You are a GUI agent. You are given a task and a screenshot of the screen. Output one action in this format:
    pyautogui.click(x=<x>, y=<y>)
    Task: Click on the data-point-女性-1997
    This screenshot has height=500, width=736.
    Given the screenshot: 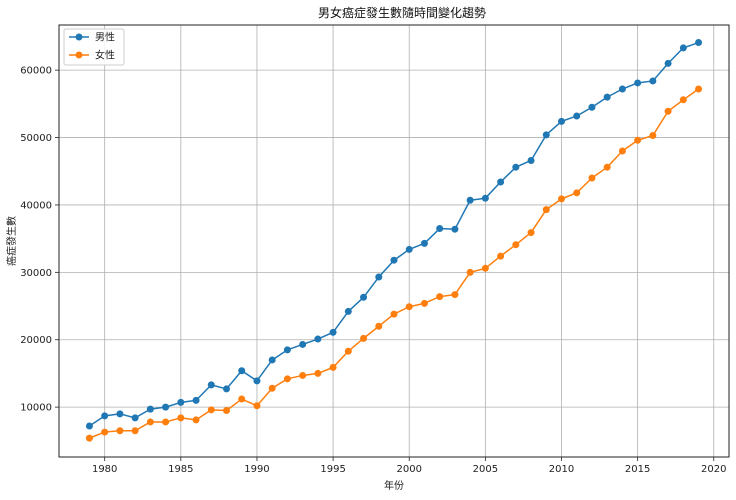 What is the action you would take?
    pyautogui.click(x=363, y=338)
    